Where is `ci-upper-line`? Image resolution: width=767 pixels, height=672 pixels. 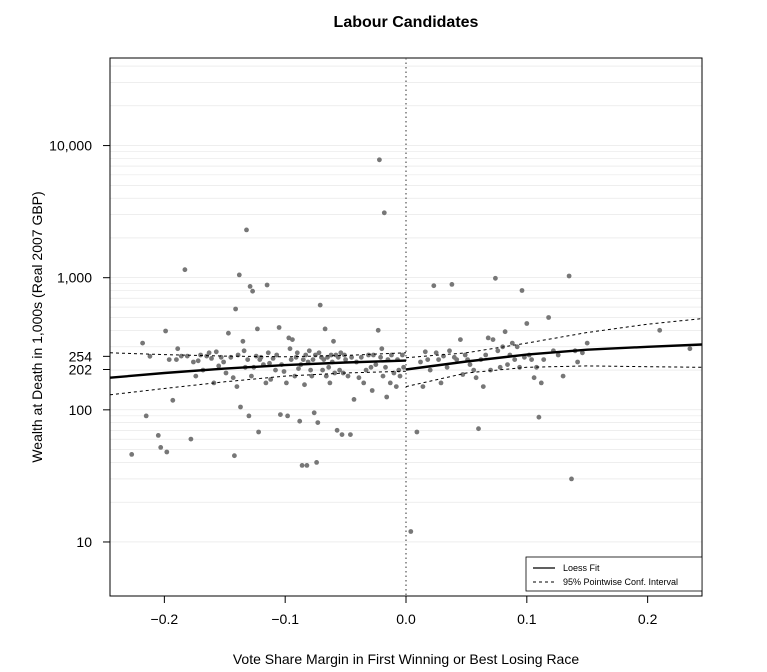 ci-upper-line is located at coordinates (258, 355).